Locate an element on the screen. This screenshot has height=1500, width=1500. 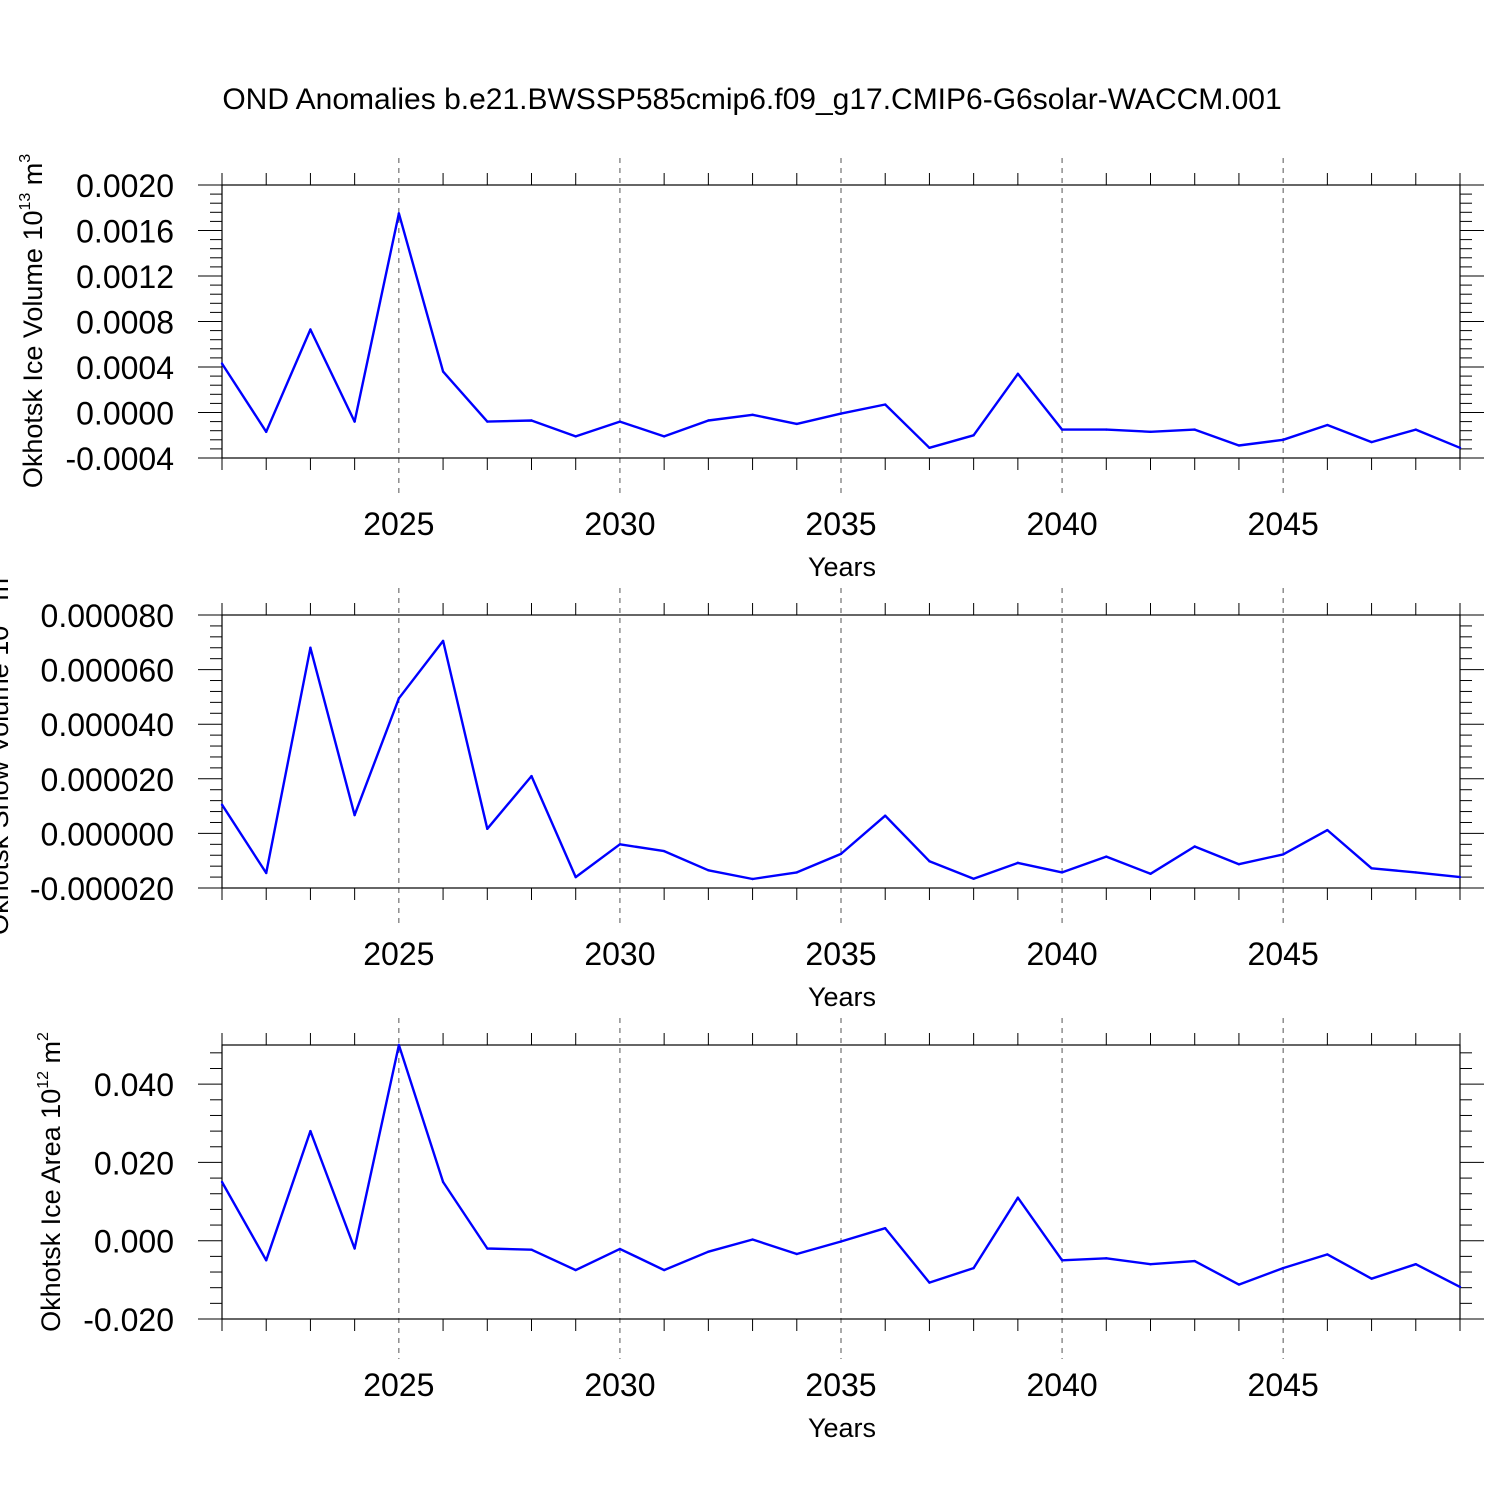
y-tick-label: 0.000080 is located at coordinates (107, 616).